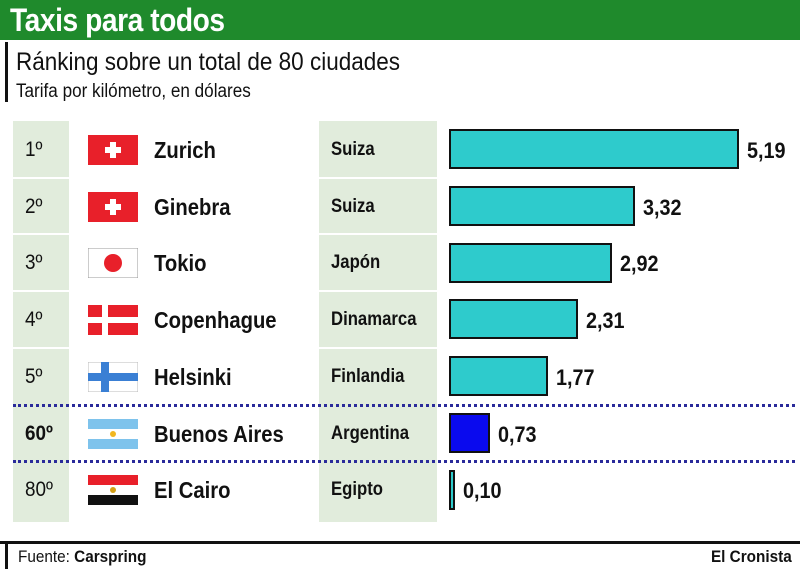  I want to click on chart-title: Taxis para todos, so click(117, 20).